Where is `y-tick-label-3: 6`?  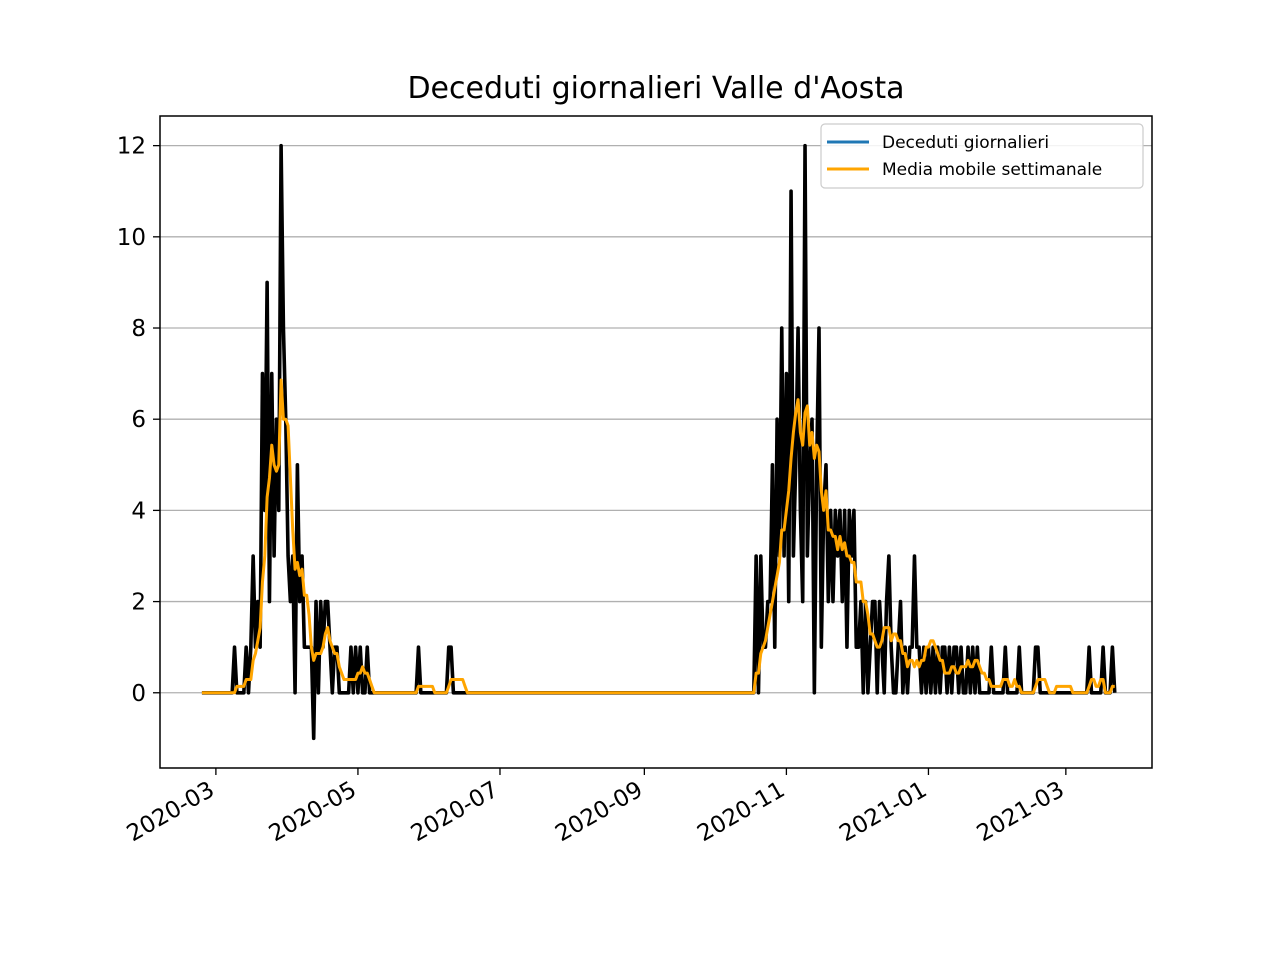
y-tick-label-3: 6 is located at coordinates (138, 420).